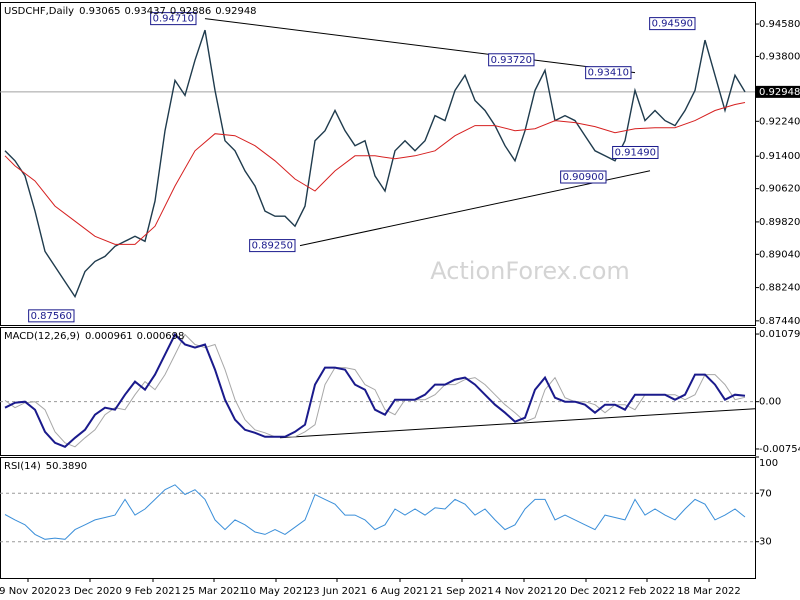 This screenshot has height=600, width=800. What do you see at coordinates (213, 591) in the screenshot?
I see `x-tick-label: 25 Mar 2021` at bounding box center [213, 591].